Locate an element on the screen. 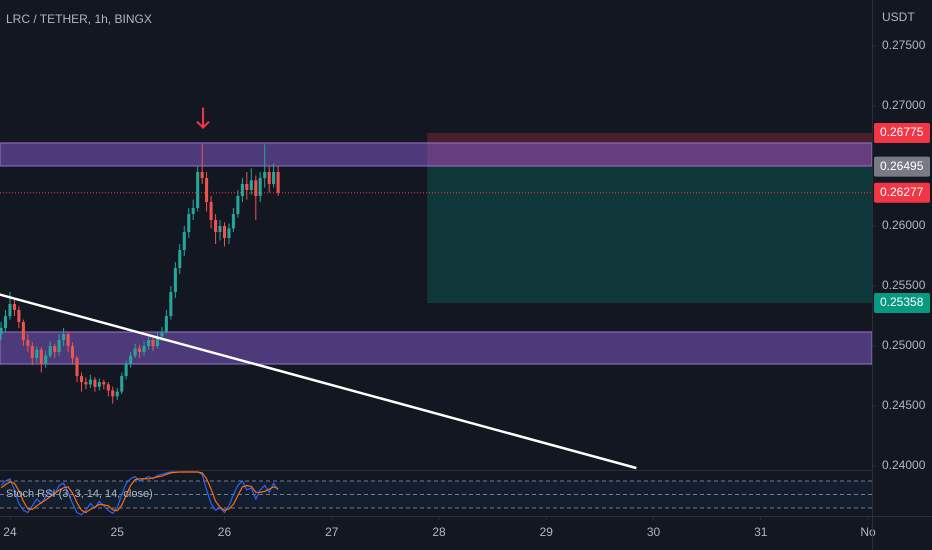 This screenshot has height=550, width=932. indicator-band is located at coordinates (436, 494).